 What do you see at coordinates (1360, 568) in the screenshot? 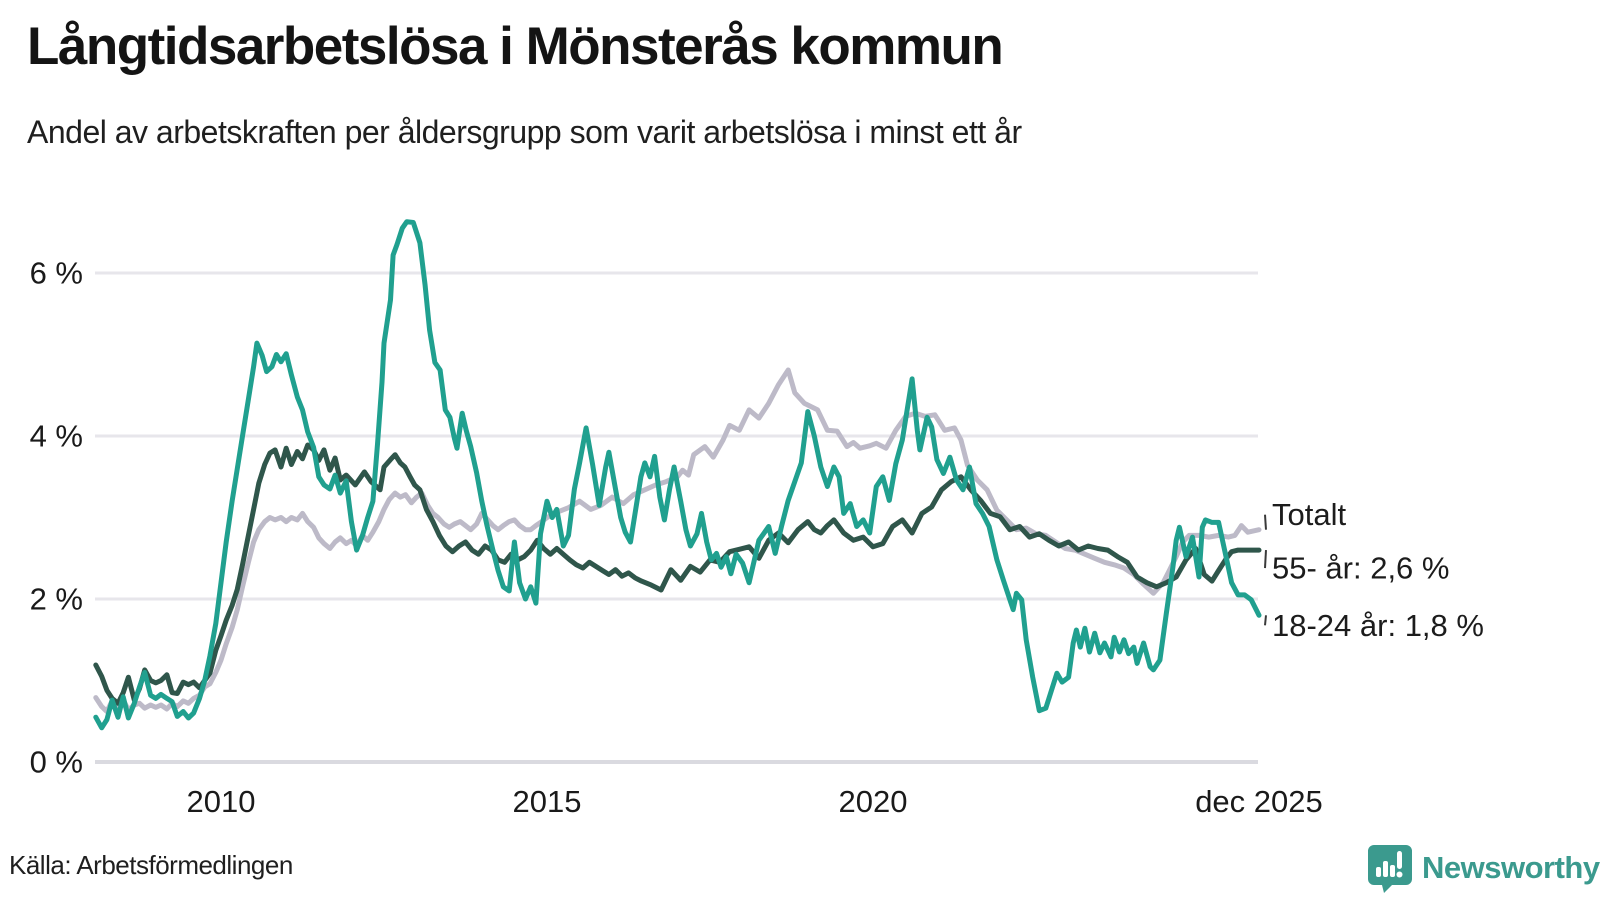
I see `series-end-label-55- år: 55- år: 2,6 %` at bounding box center [1360, 568].